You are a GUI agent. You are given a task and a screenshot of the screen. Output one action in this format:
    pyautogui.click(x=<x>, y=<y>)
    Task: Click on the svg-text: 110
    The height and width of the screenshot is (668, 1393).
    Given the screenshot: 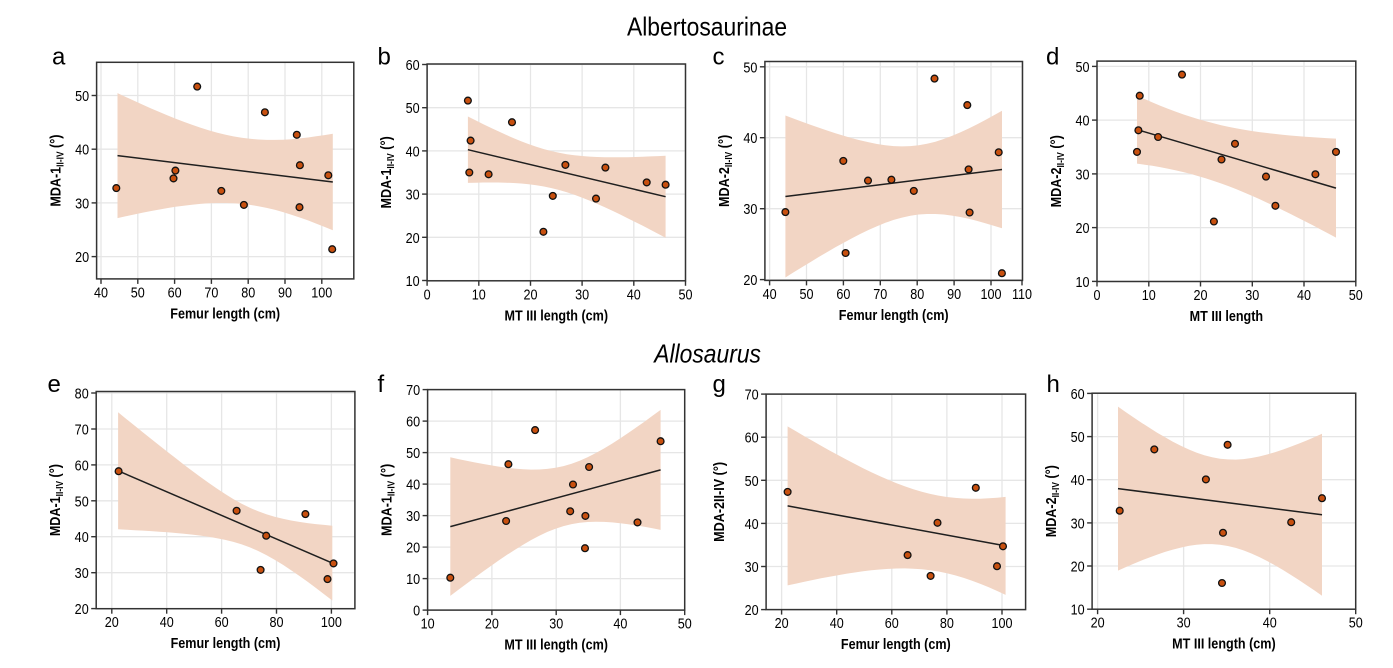 What is the action you would take?
    pyautogui.click(x=1022, y=293)
    